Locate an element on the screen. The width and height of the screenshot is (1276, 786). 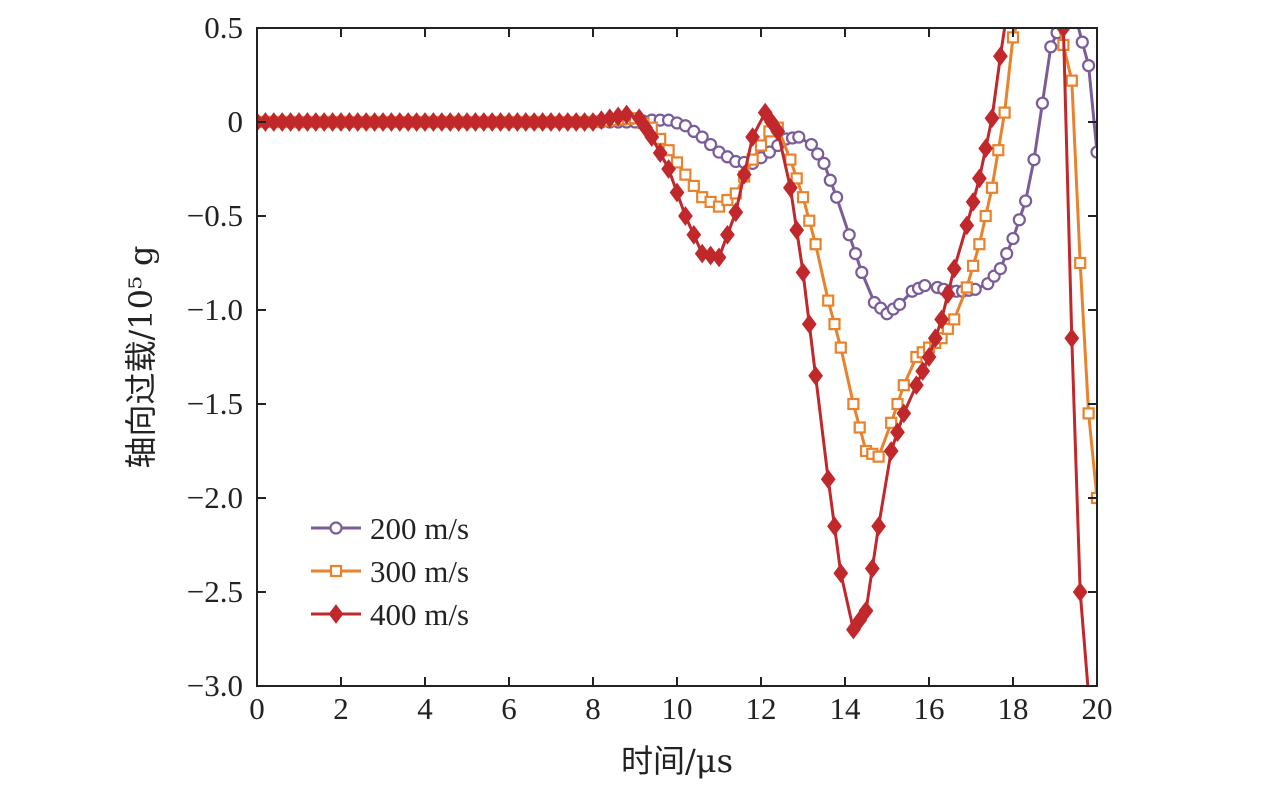
x-tick-label: 8 is located at coordinates (593, 708).